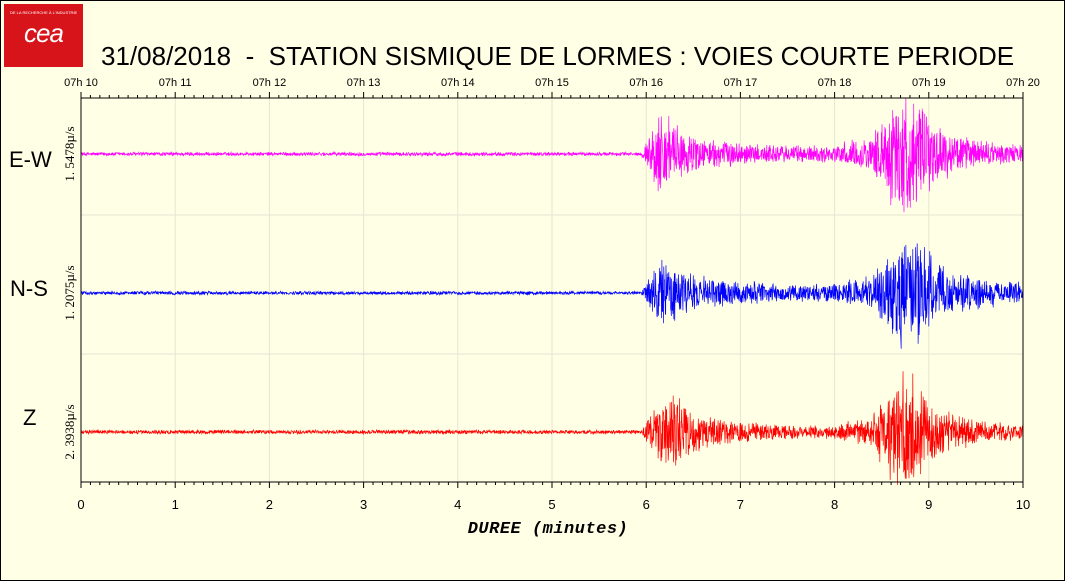 This screenshot has width=1065, height=581. What do you see at coordinates (69, 153) in the screenshot?
I see `scale-label-e-w: 1. 5478µ/s` at bounding box center [69, 153].